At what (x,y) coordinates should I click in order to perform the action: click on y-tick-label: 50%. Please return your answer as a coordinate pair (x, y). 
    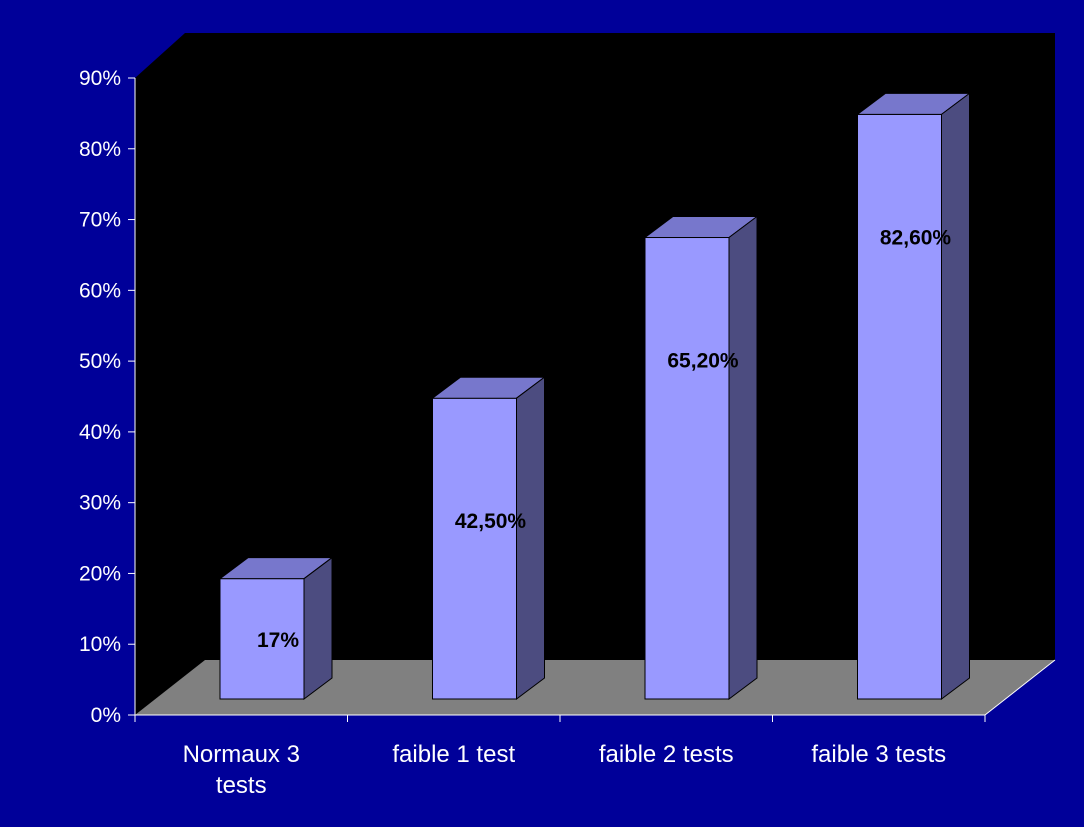
    Looking at the image, I should click on (100, 361).